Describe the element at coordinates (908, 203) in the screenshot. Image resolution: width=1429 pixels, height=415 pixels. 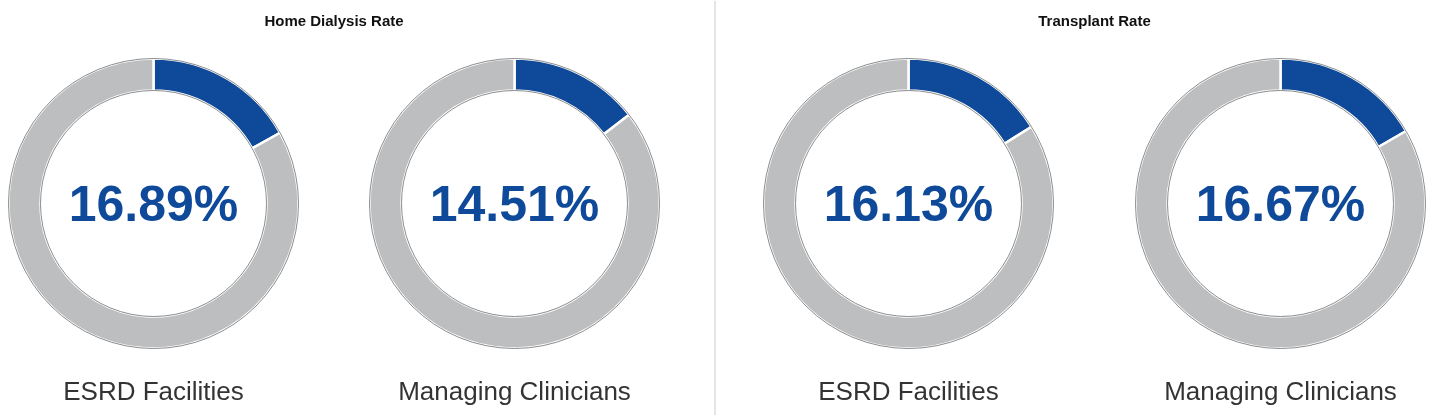
I see `data-label: 16.13%` at that location.